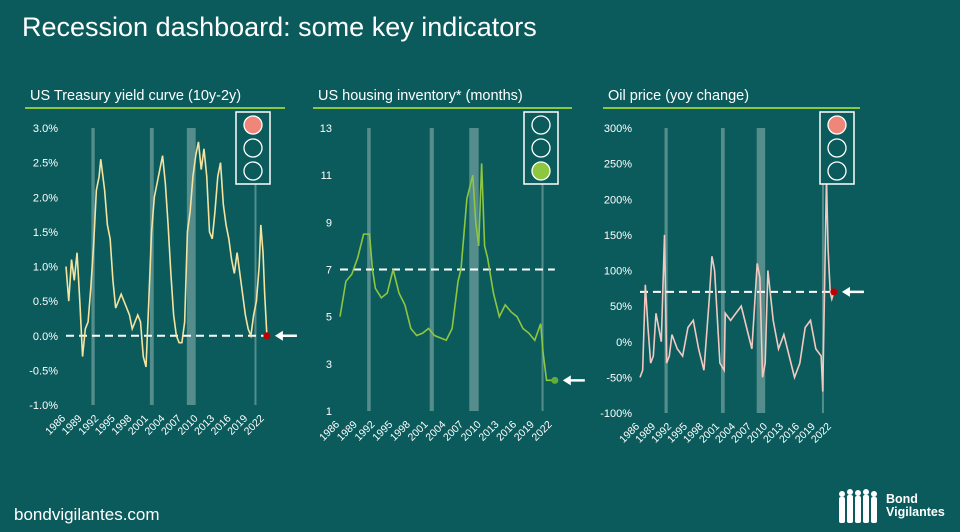 This screenshot has width=960, height=532. Describe the element at coordinates (45, 337) in the screenshot. I see `y-tick-label: 0.0%` at that location.